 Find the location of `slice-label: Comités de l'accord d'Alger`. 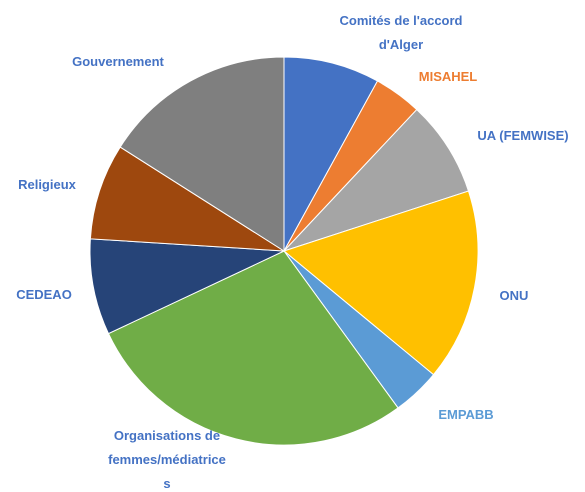

slice-label: Comités de l'accord d'Alger is located at coordinates (400, 32).